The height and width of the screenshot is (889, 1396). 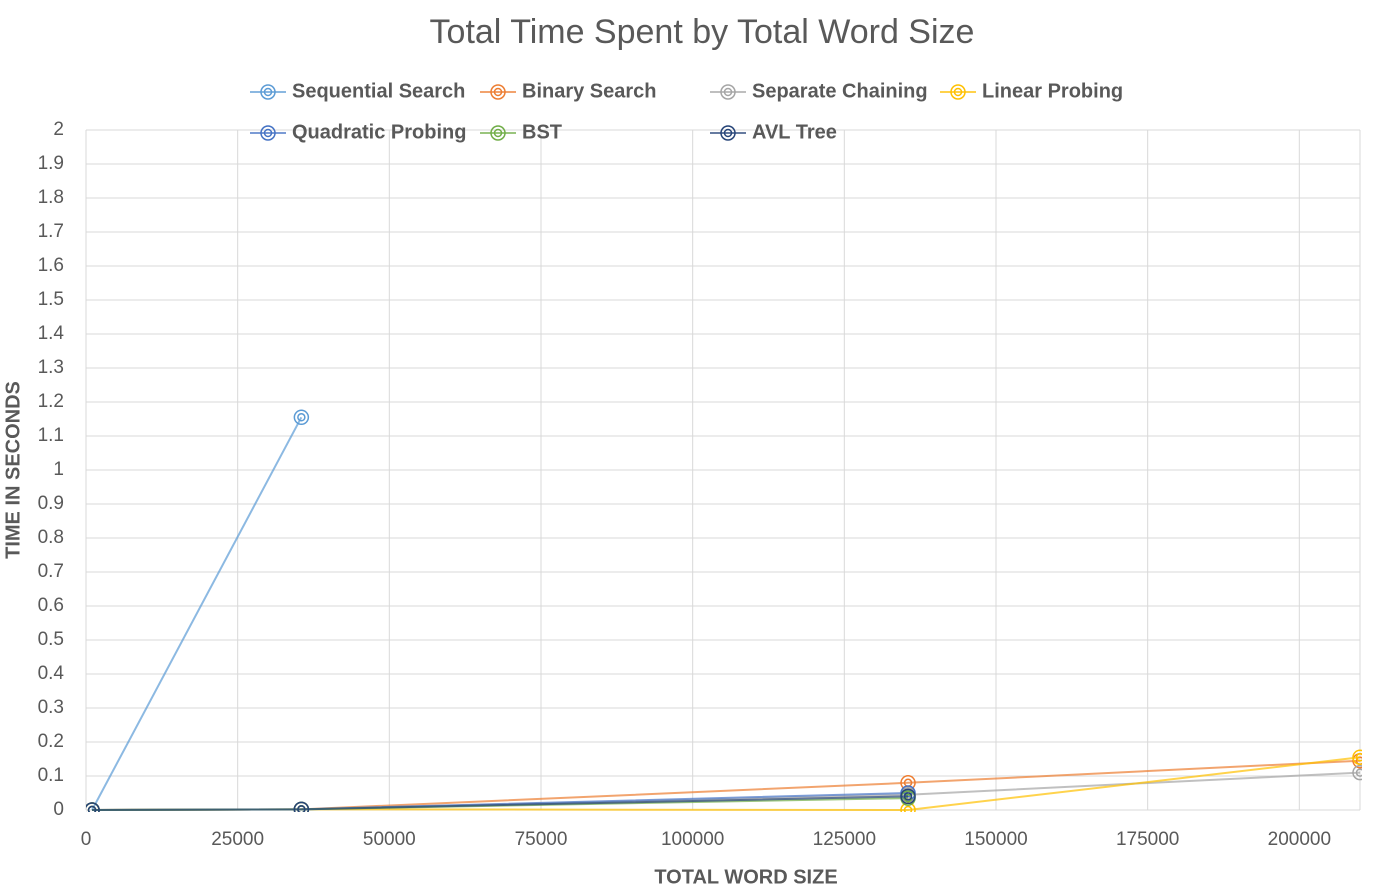 What do you see at coordinates (51, 367) in the screenshot?
I see `y-tick-label: 1.3` at bounding box center [51, 367].